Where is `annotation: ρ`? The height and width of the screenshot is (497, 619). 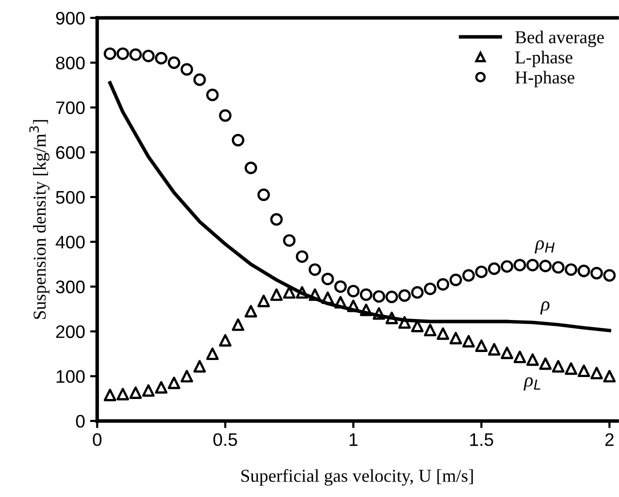
annotation: ρ is located at coordinates (545, 307).